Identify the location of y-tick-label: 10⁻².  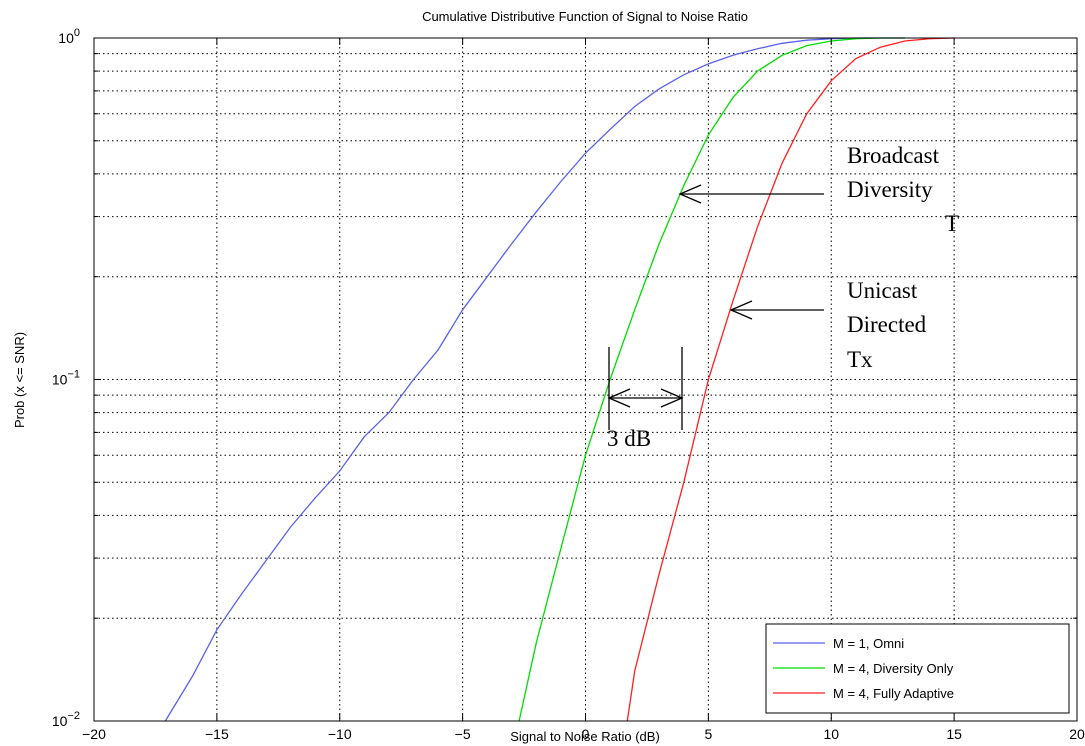
(66, 719).